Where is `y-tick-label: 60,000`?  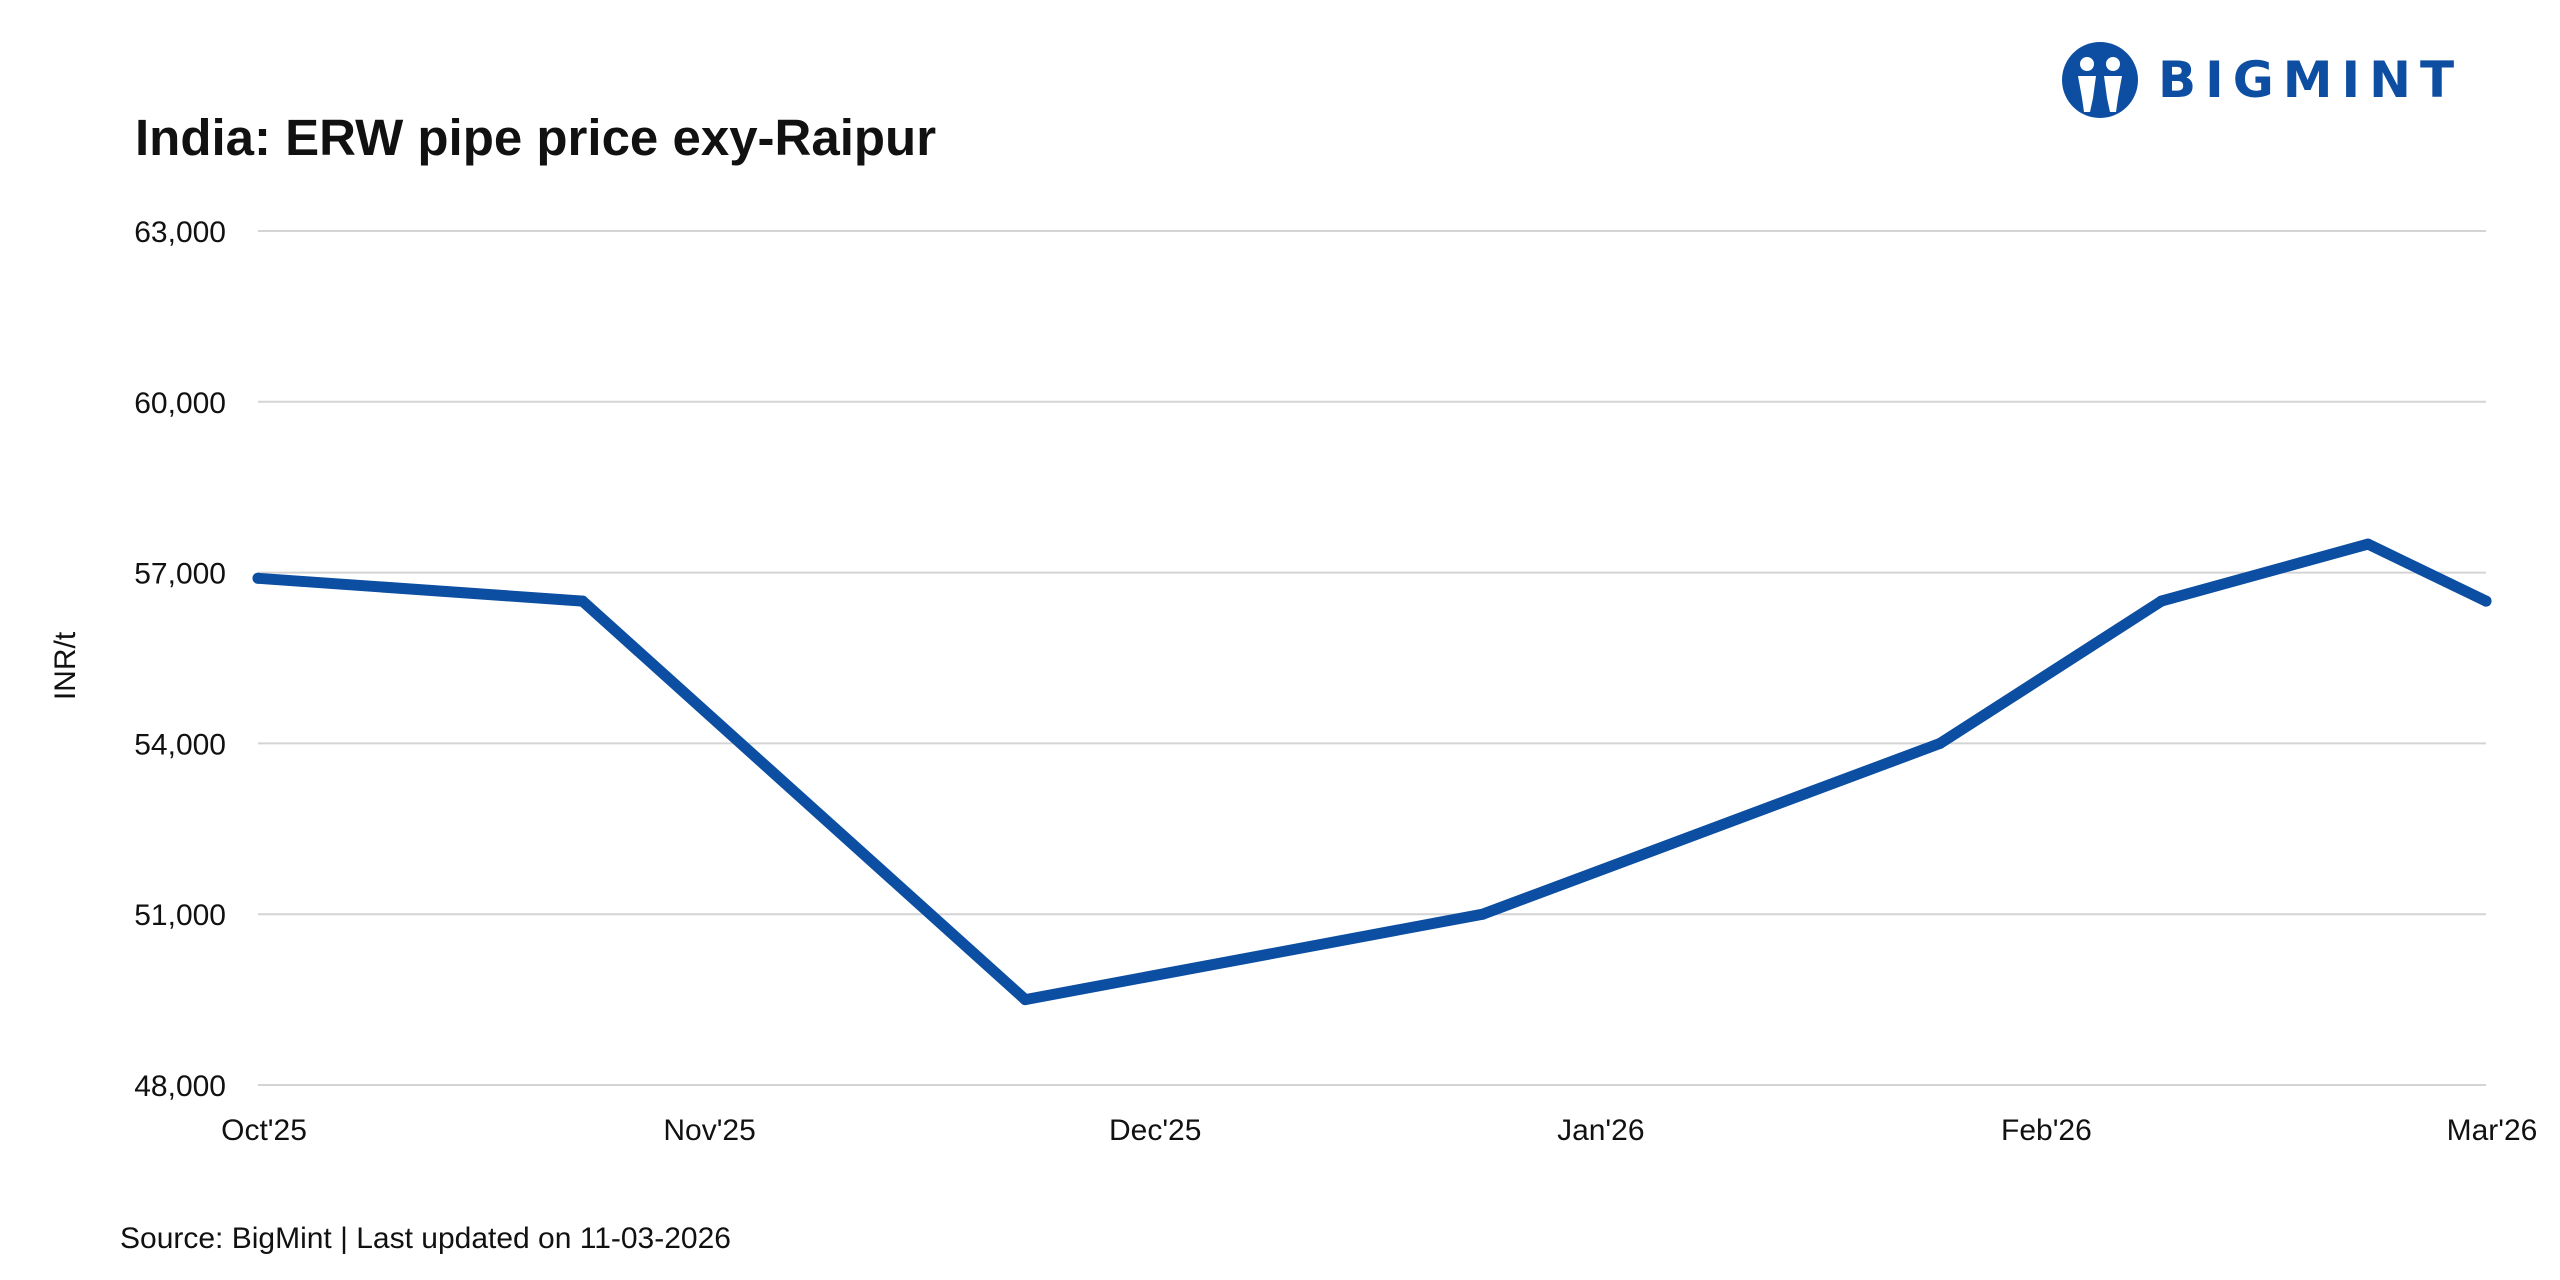 y-tick-label: 60,000 is located at coordinates (180, 403).